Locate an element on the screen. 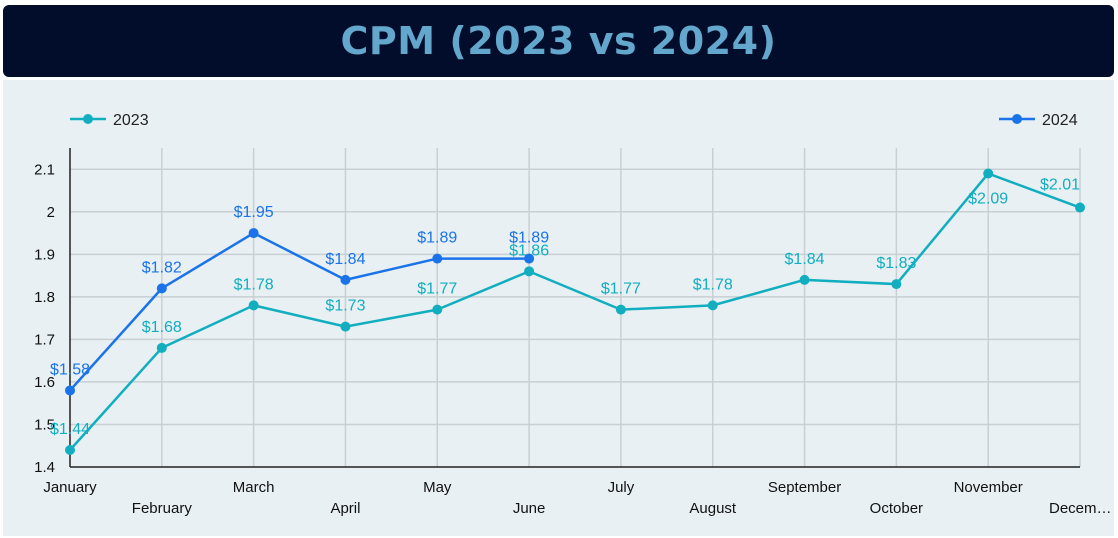 This screenshot has height=538, width=1118. x-tick-label: January is located at coordinates (70, 487).